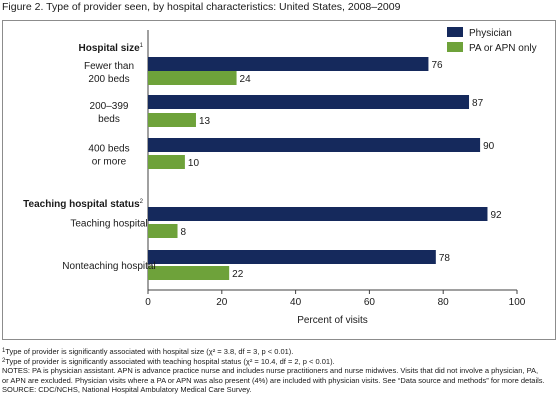 The height and width of the screenshot is (400, 560). I want to click on category-label: Nonteaching hospital, so click(108, 266).